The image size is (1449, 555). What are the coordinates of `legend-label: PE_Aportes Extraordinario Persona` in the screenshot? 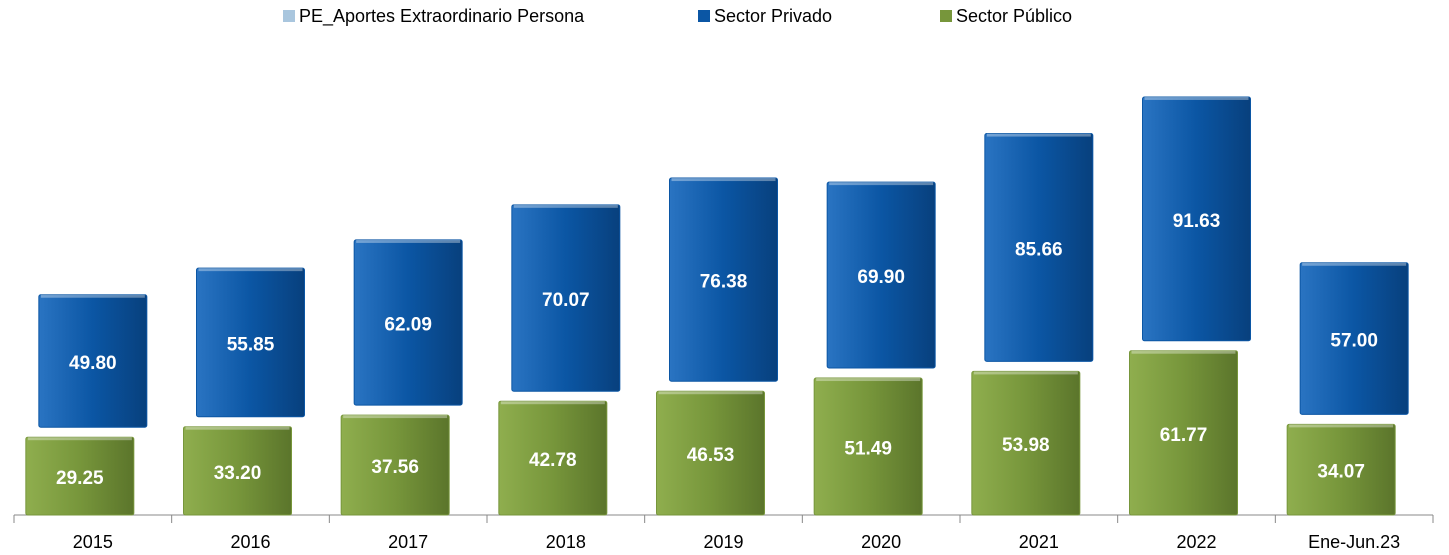 It's located at (442, 16).